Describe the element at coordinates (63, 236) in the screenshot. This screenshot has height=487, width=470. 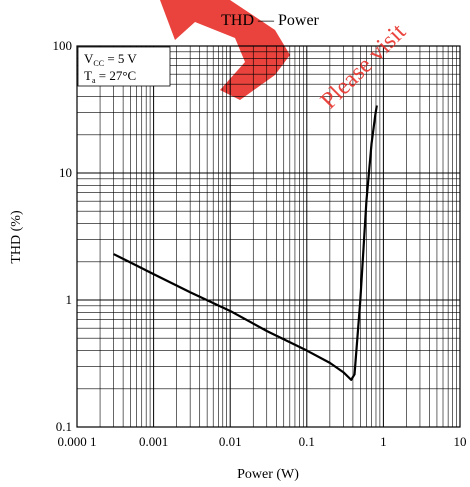
I see `y-tick-labels: 0.1 1 10 100` at that location.